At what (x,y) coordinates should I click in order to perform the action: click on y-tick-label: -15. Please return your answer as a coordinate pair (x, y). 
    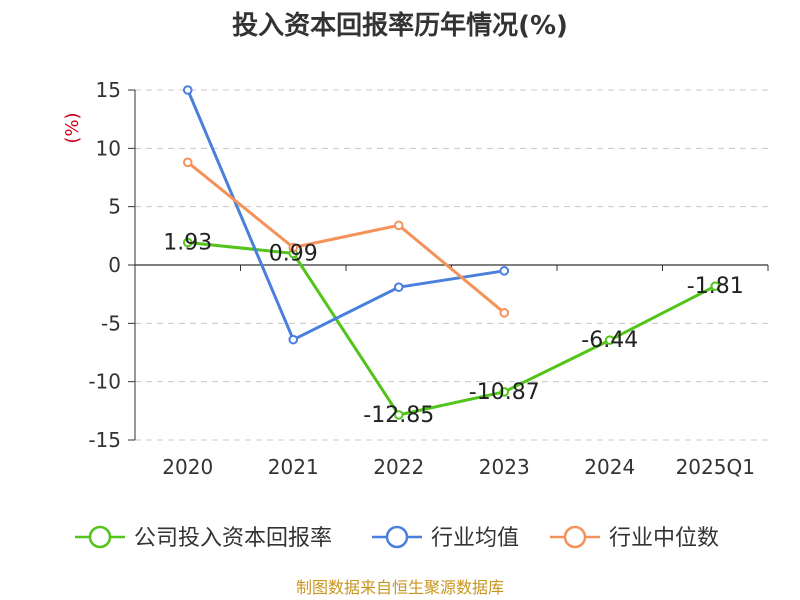
    Looking at the image, I should click on (104, 440).